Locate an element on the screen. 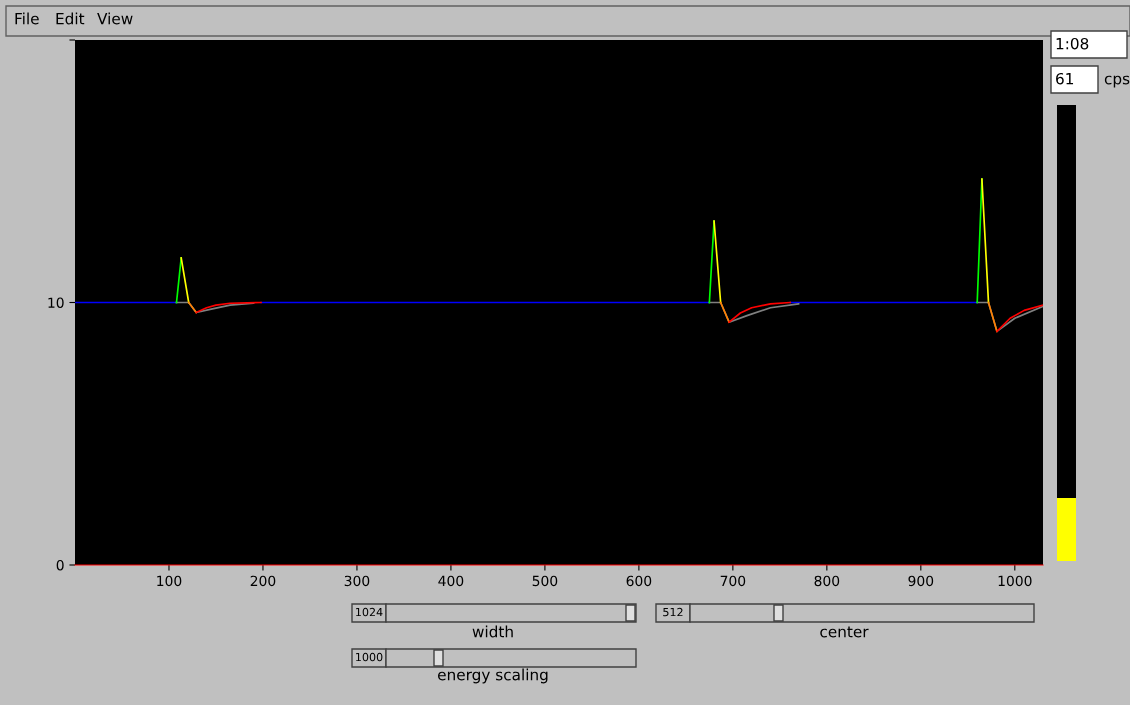 The width and height of the screenshot is (1130, 705). x-tick-label: 300 is located at coordinates (357, 581).